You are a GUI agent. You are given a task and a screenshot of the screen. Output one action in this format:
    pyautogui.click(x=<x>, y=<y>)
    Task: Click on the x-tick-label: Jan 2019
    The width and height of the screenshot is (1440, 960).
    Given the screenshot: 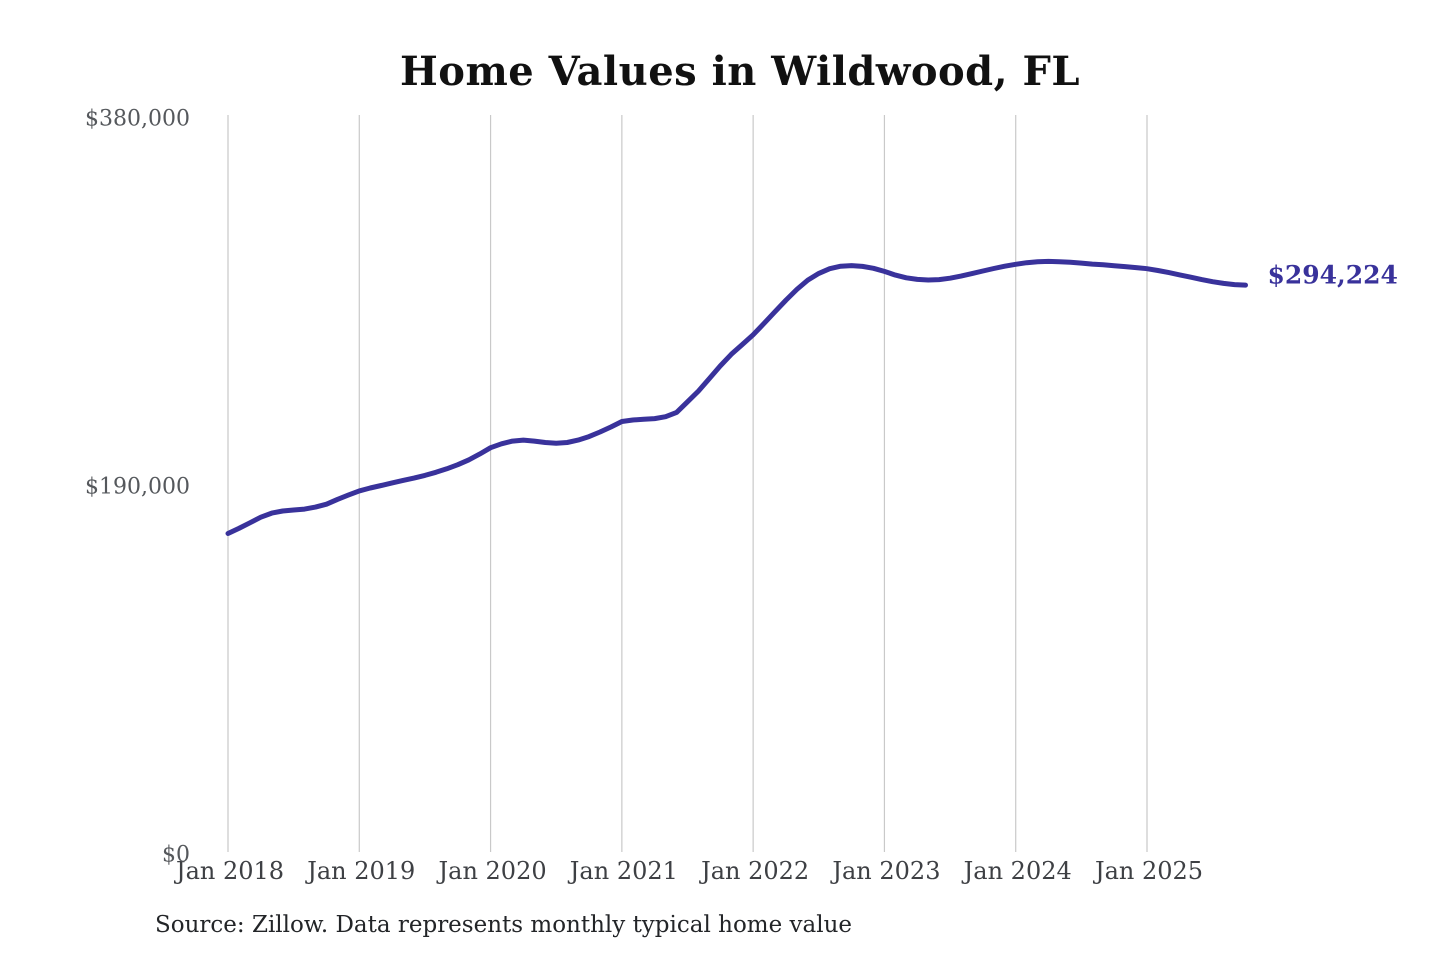 What is the action you would take?
    pyautogui.click(x=361, y=871)
    